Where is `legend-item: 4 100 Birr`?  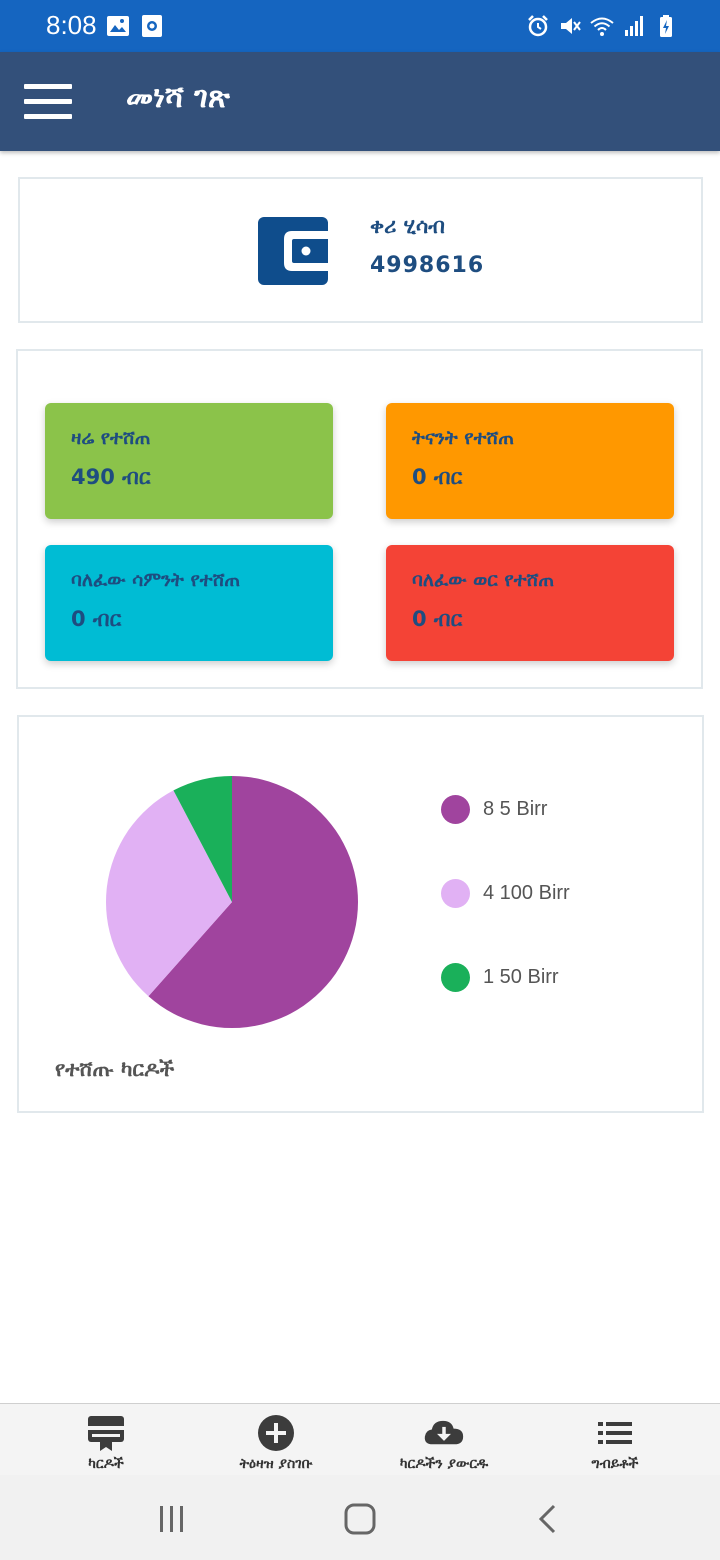
legend-item: 4 100 Birr is located at coordinates (505, 893).